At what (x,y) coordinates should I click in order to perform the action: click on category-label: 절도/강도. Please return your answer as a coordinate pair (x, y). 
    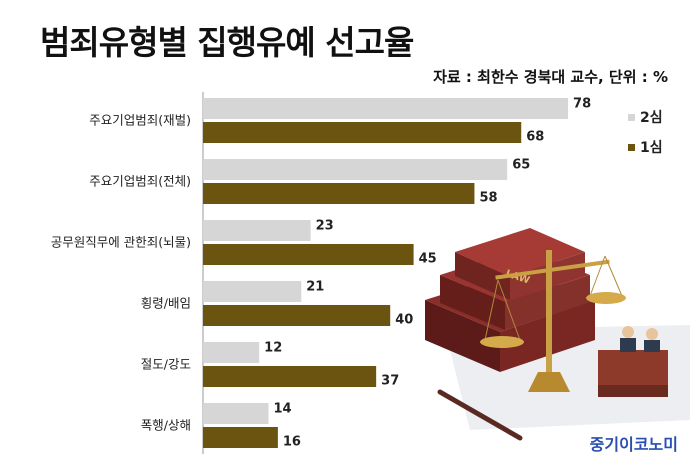
    Looking at the image, I should click on (166, 364).